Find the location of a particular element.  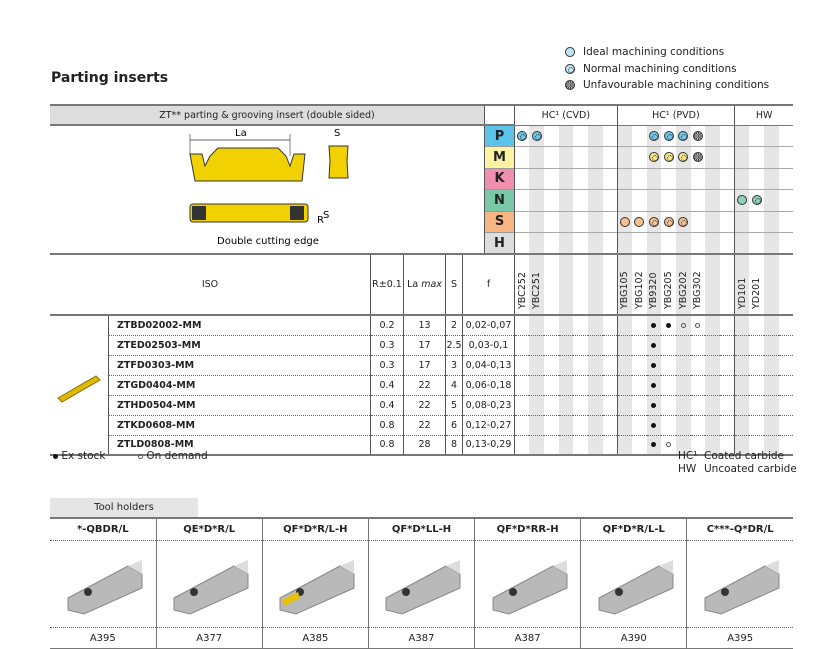

legend-label: Unfavourable machining conditions is located at coordinates (676, 85).